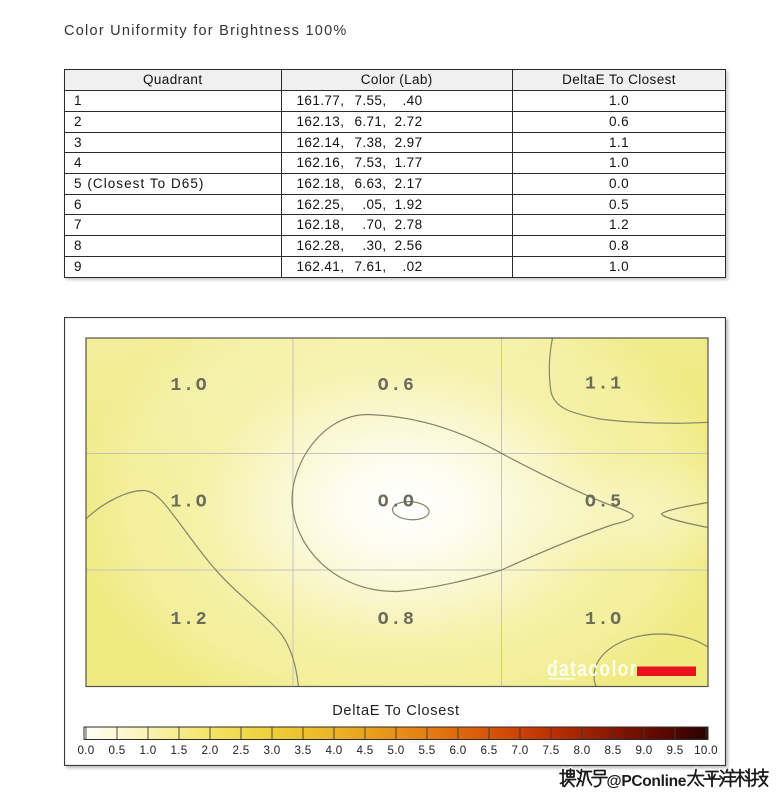 The width and height of the screenshot is (777, 795). What do you see at coordinates (604, 503) in the screenshot?
I see `svg-text: O.5` at bounding box center [604, 503].